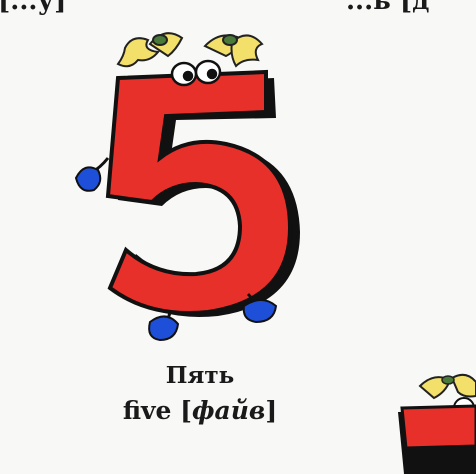  Describe the element at coordinates (164, 326) in the screenshot. I see `left-foot-icon` at that location.